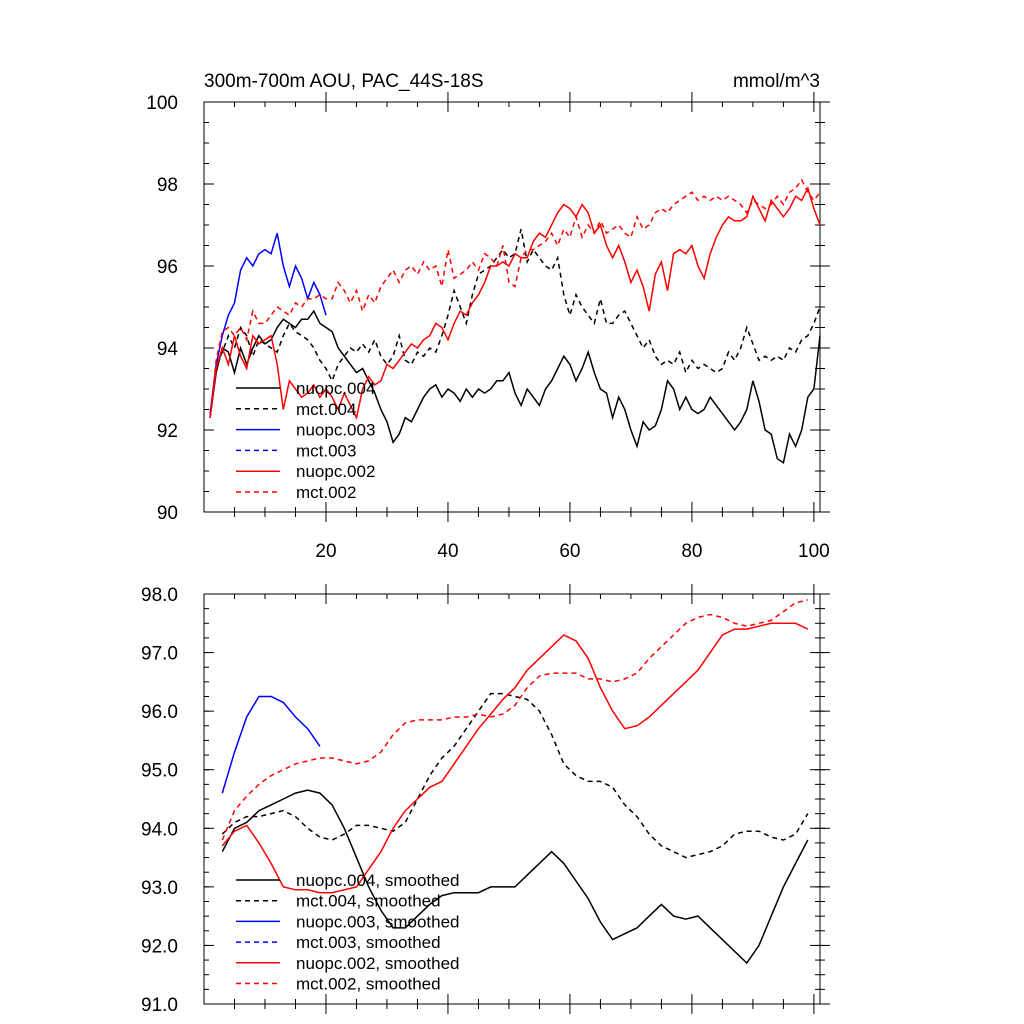 Image resolution: width=1024 pixels, height=1024 pixels. Describe the element at coordinates (776, 81) in the screenshot. I see `top-chart-units: mmol/m^3` at that location.